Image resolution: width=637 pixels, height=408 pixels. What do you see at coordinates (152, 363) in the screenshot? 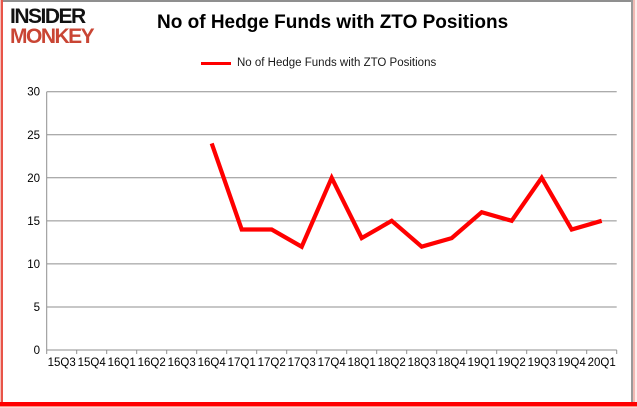
I see `x-tick-label: 16Q2` at bounding box center [152, 363].